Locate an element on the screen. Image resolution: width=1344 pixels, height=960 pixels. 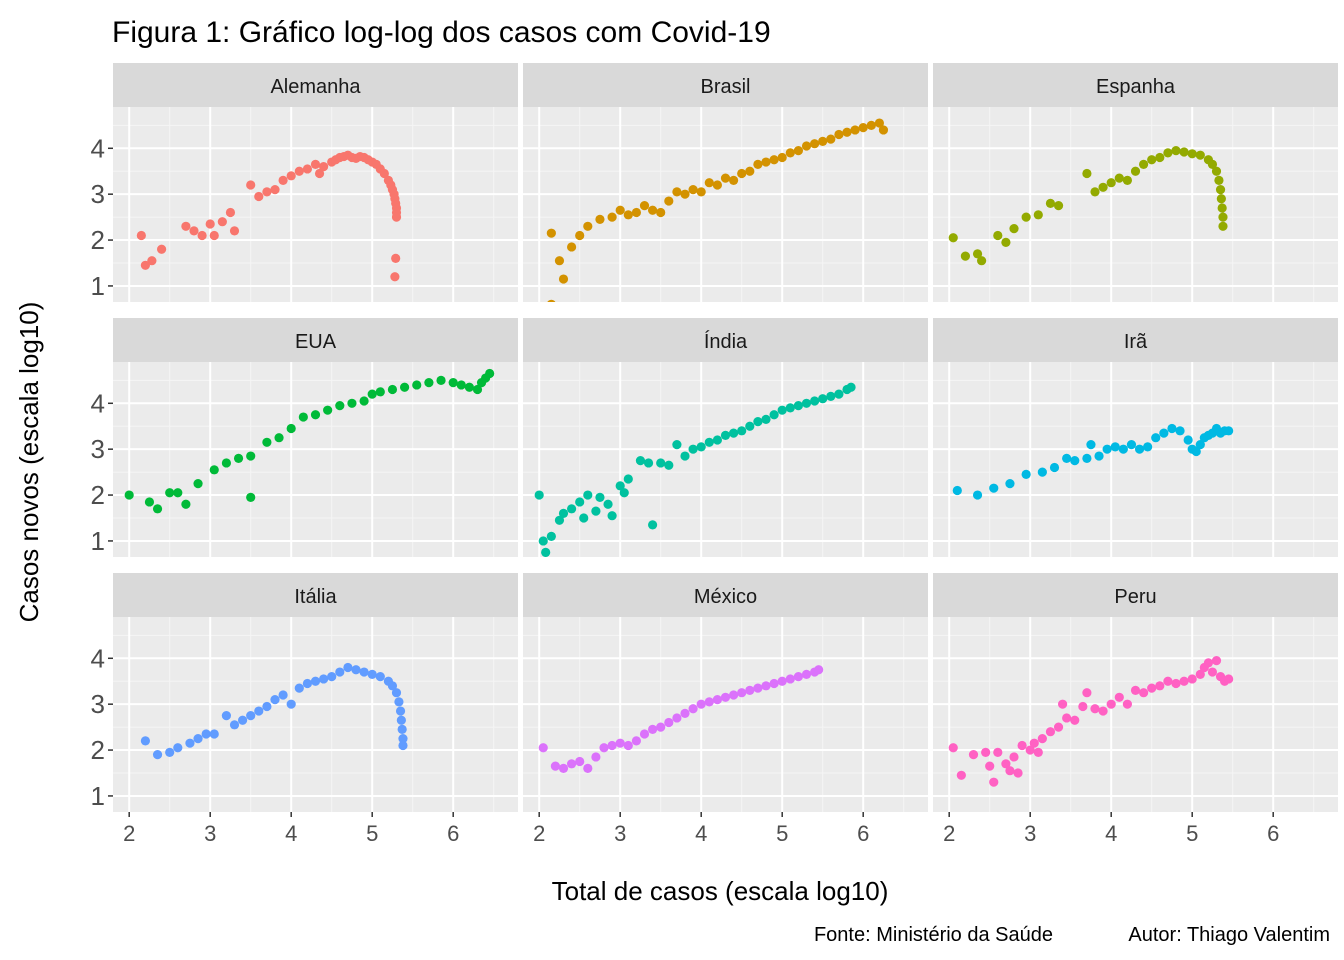
panel-background is located at coordinates (315, 204).